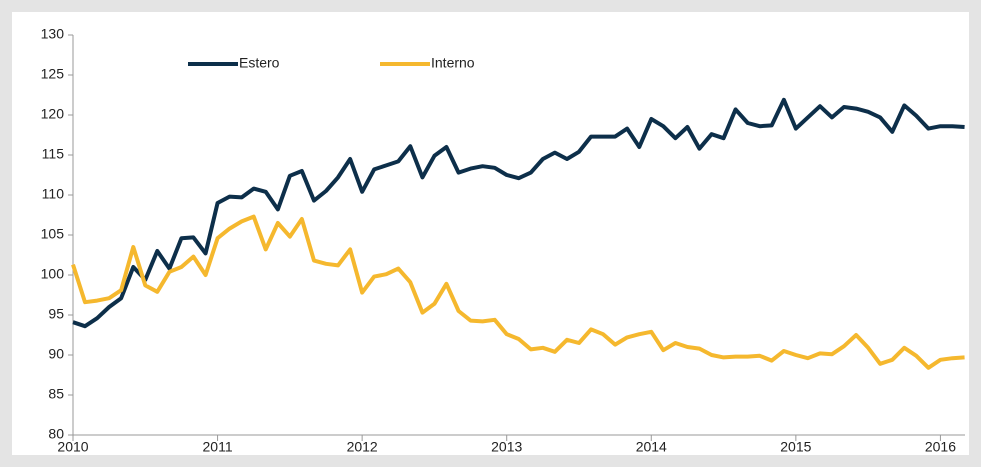 The width and height of the screenshot is (981, 467). I want to click on x-tick-label: 2010, so click(72, 447).